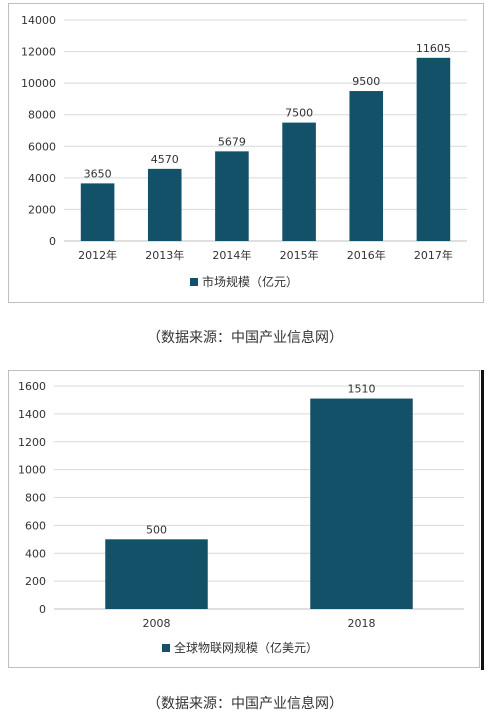 The width and height of the screenshot is (490, 717). What do you see at coordinates (433, 48) in the screenshot?
I see `chart1-data-label-5: 11605` at bounding box center [433, 48].